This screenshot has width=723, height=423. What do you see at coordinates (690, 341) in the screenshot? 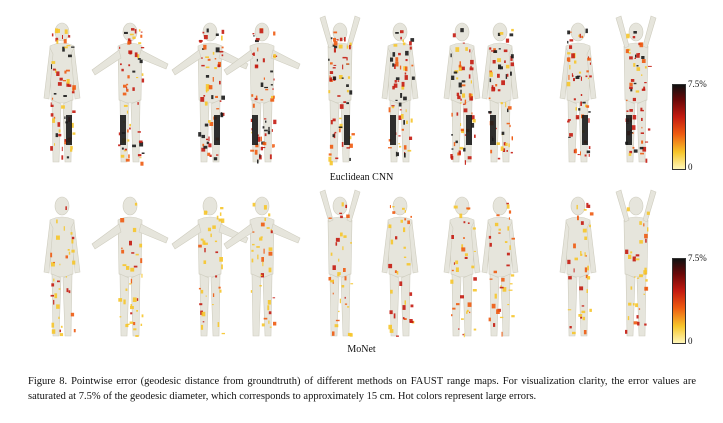
I see `colorbar-bottom-min-label: 0` at bounding box center [690, 341].